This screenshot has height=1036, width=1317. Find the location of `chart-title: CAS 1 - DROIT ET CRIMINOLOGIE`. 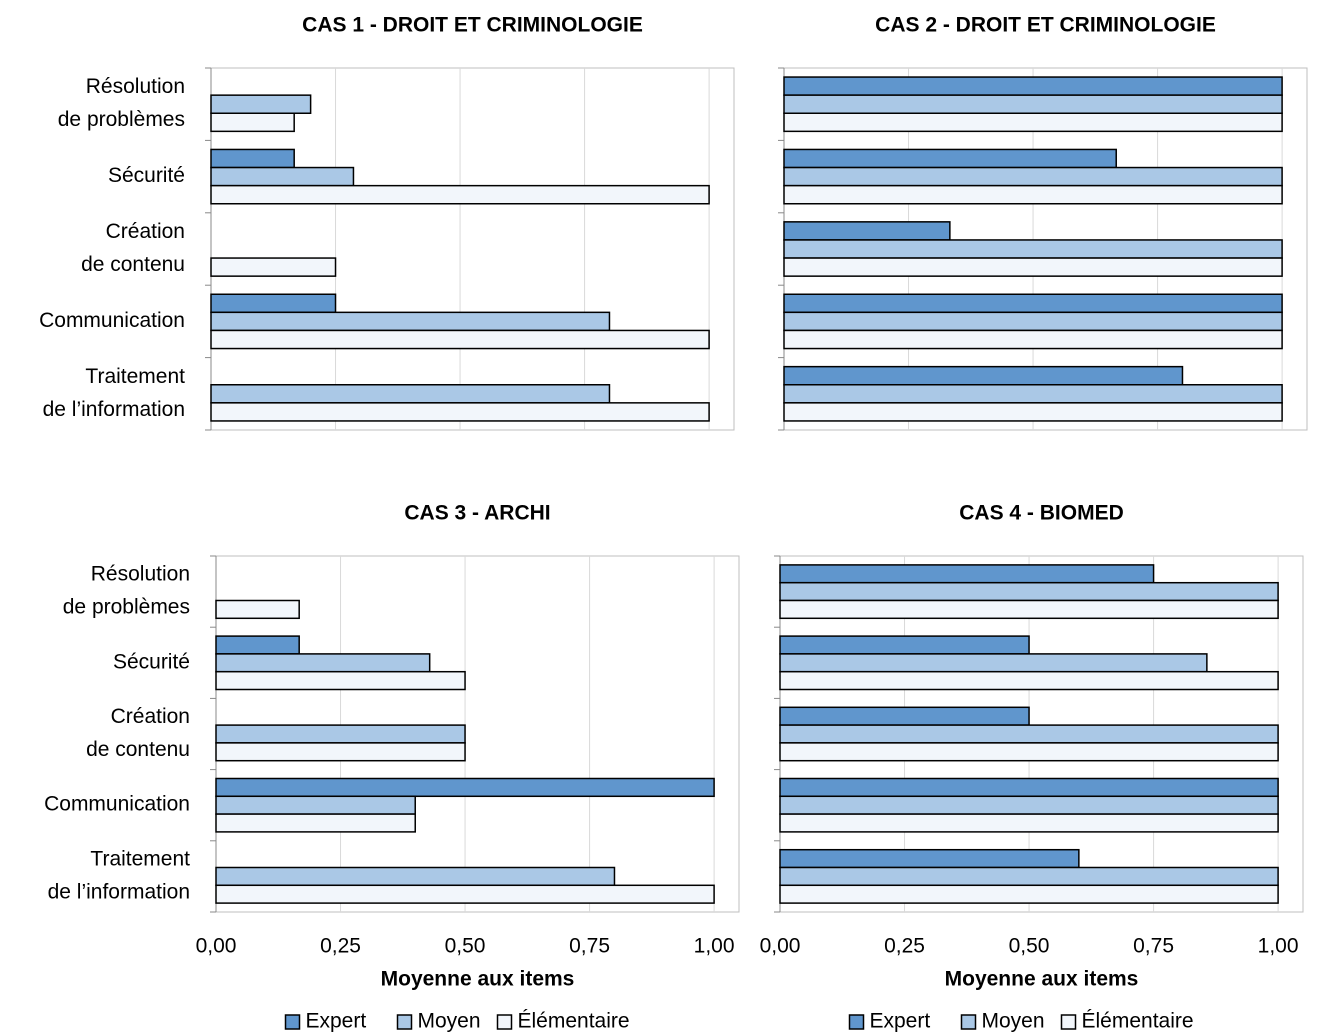

chart-title: CAS 1 - DROIT ET CRIMINOLOGIE is located at coordinates (472, 25).